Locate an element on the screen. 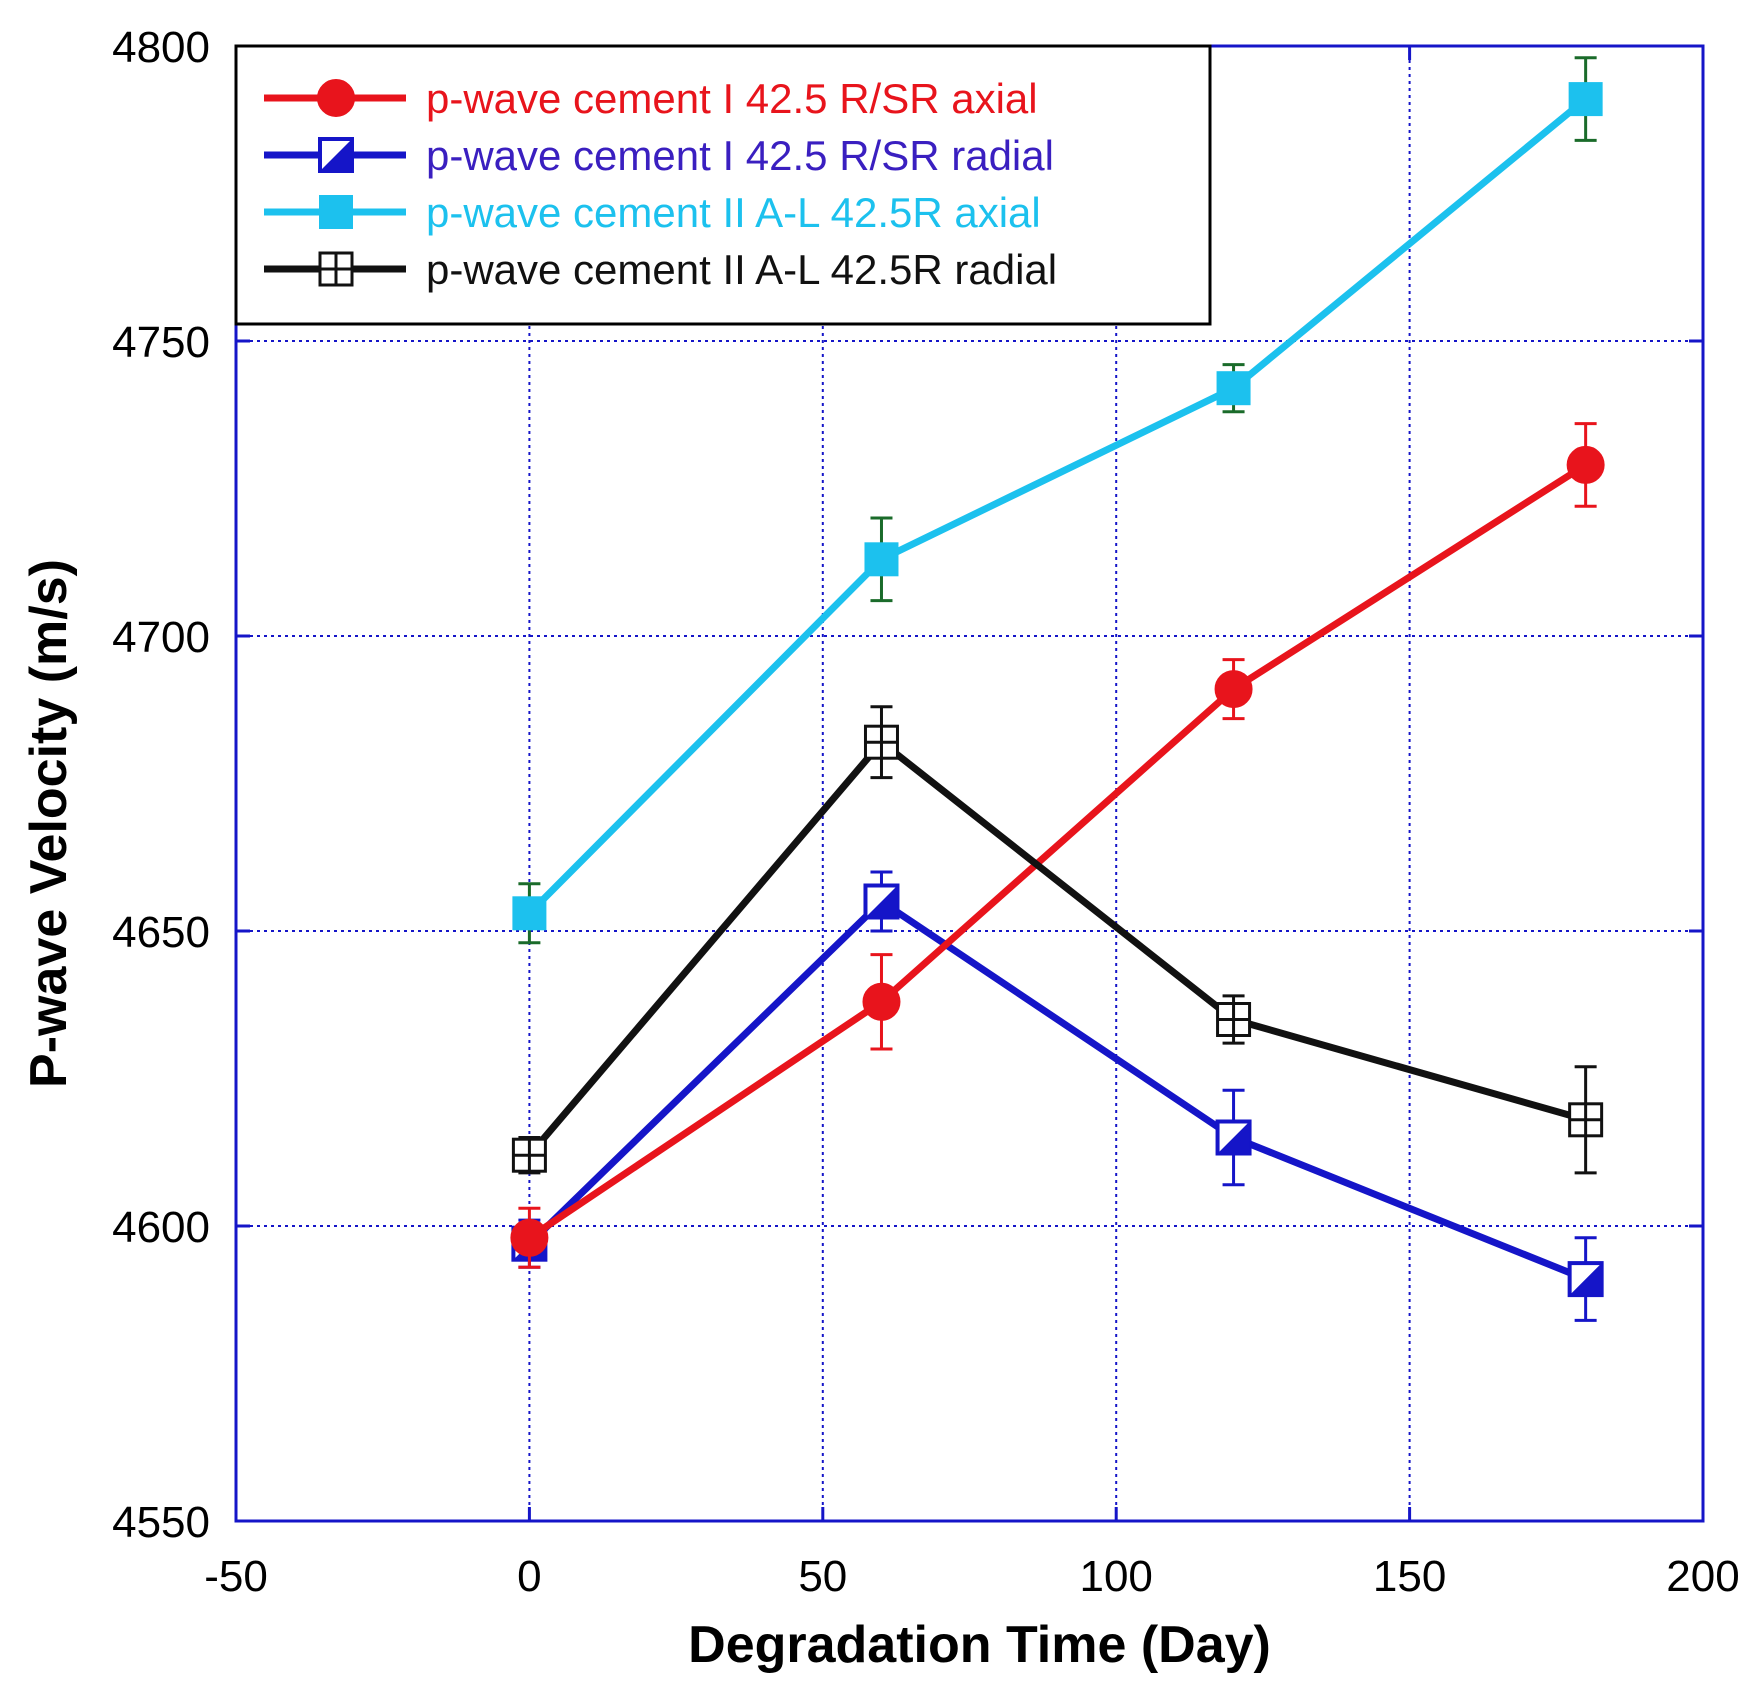 The height and width of the screenshot is (1687, 1755). x-tick-label: 100 is located at coordinates (1115, 1576).